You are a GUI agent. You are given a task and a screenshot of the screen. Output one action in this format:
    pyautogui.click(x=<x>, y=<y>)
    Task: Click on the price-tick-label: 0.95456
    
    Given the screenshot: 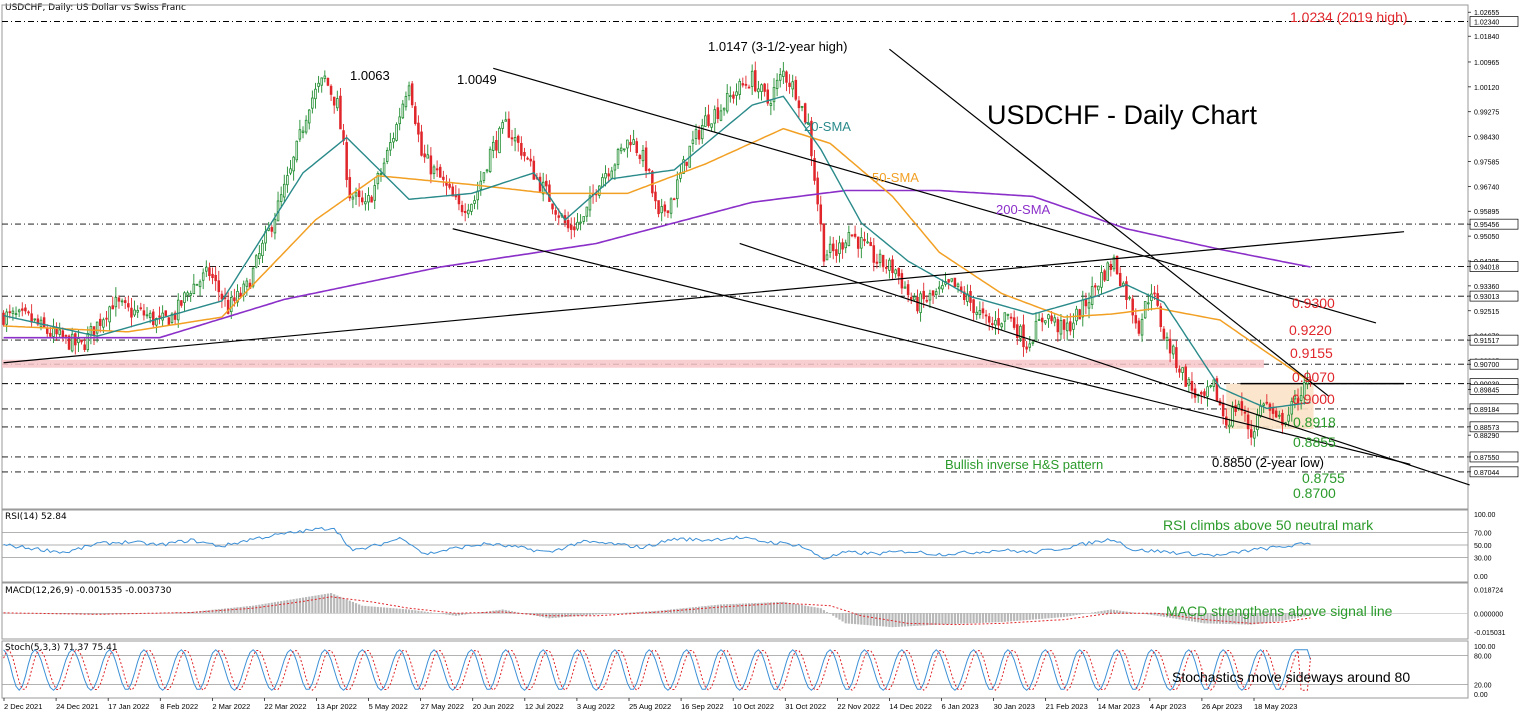 What is the action you would take?
    pyautogui.click(x=1486, y=225)
    